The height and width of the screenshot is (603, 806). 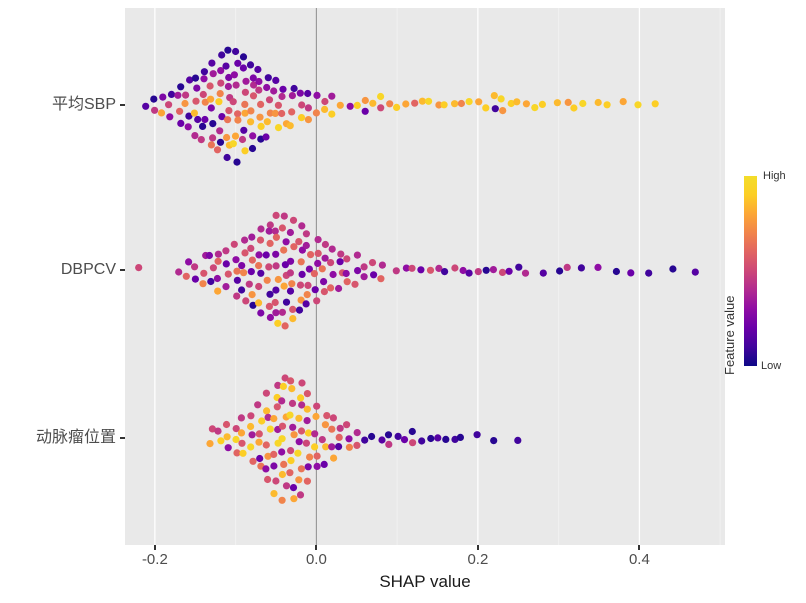 What do you see at coordinates (83, 104) in the screenshot?
I see `y-category-label: 平均SBP` at bounding box center [83, 104].